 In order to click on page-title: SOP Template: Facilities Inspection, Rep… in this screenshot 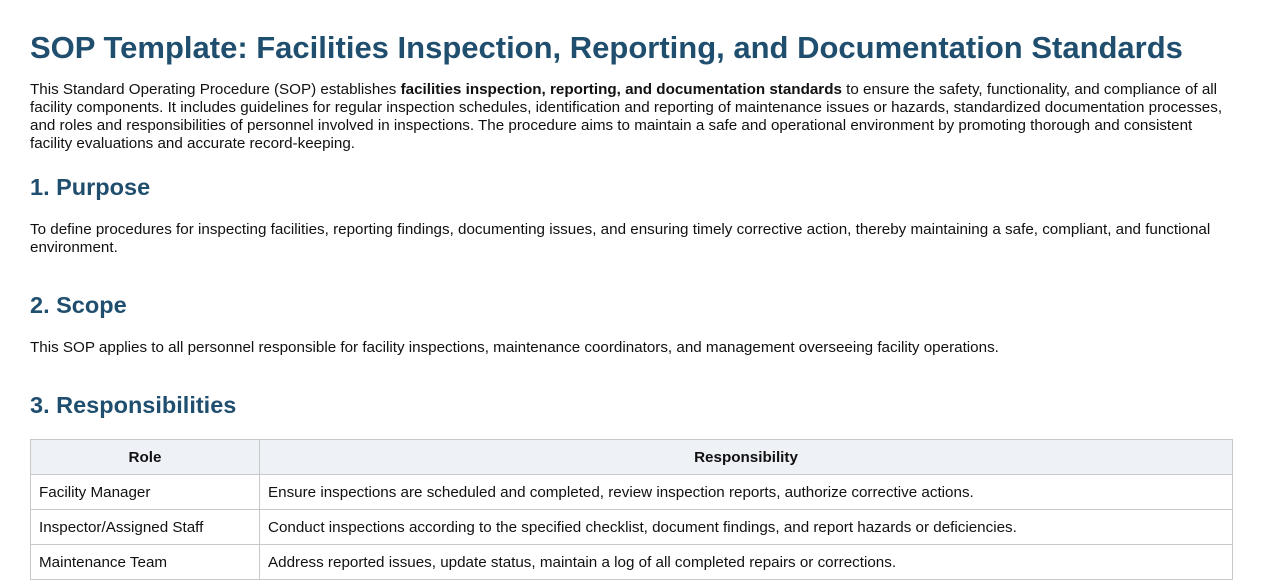, I will do `click(606, 47)`.